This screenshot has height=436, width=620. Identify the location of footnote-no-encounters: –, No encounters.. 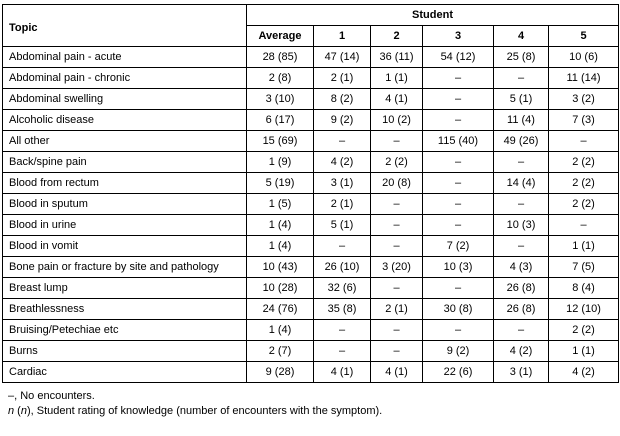
(51, 396).